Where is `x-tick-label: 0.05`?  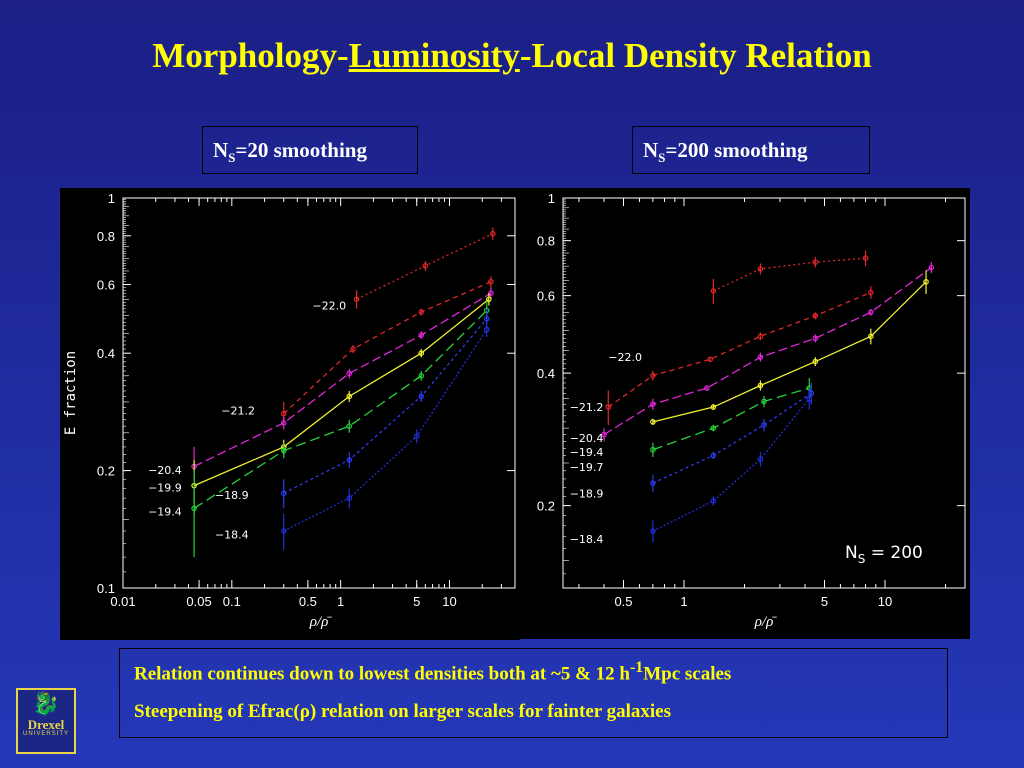 x-tick-label: 0.05 is located at coordinates (198, 601).